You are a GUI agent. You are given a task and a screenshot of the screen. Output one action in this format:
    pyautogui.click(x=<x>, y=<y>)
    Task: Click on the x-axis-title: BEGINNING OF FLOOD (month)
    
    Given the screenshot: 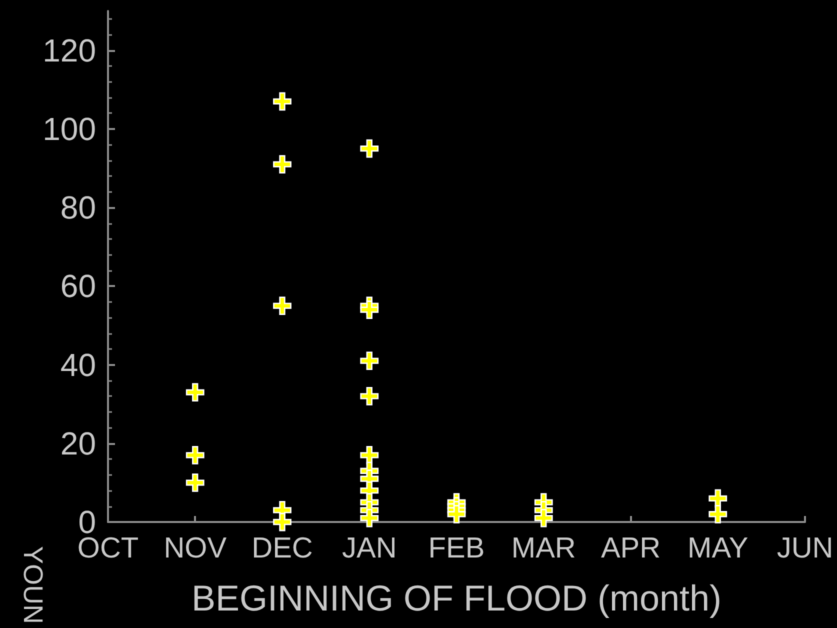 What is the action you would take?
    pyautogui.click(x=456, y=598)
    